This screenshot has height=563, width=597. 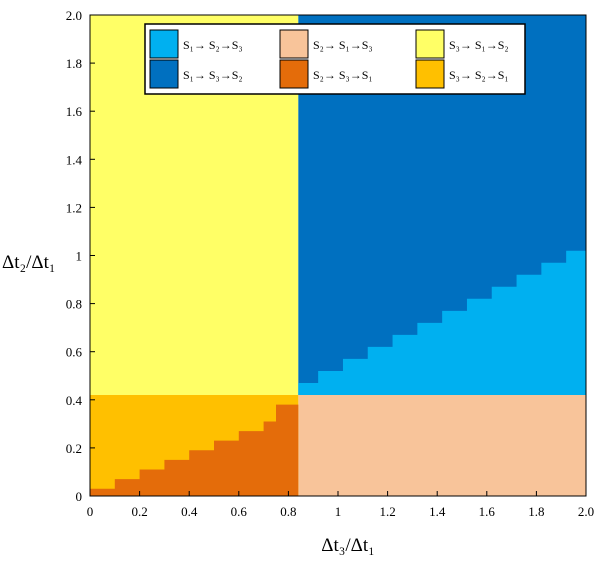 What do you see at coordinates (239, 511) in the screenshot?
I see `x-tick-label: 0.6` at bounding box center [239, 511].